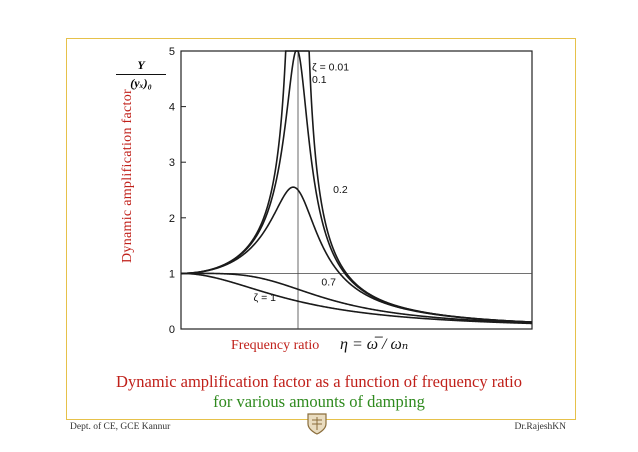 The image size is (638, 452). What do you see at coordinates (328, 283) in the screenshot?
I see `series-label: 0.7` at bounding box center [328, 283].